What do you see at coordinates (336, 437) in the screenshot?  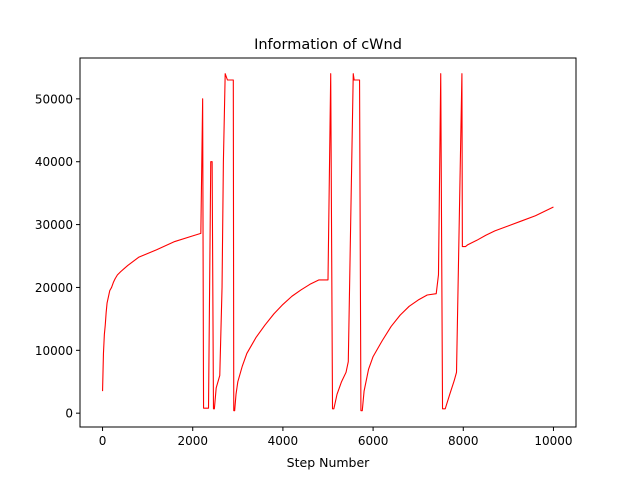 I see `x-axis: 0 2000 4000 6000 8000 10000` at bounding box center [336, 437].